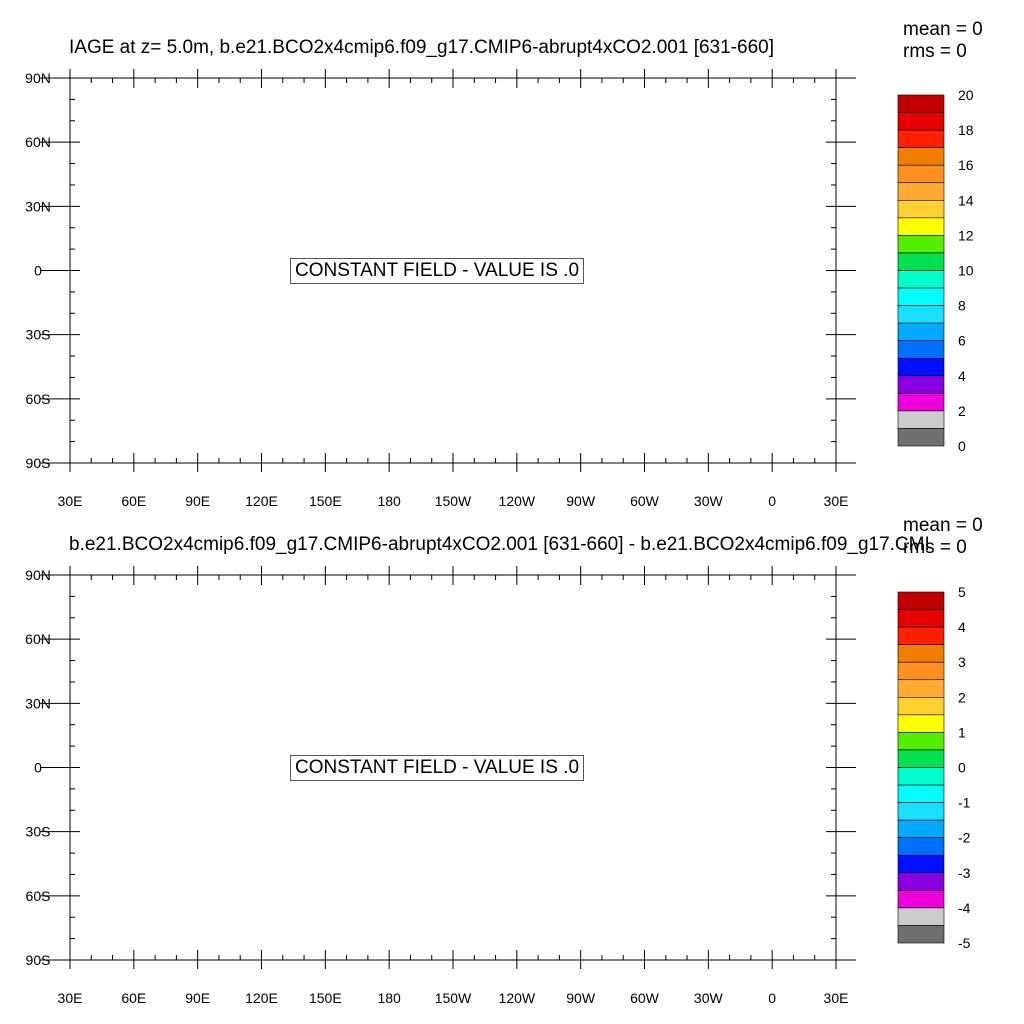  What do you see at coordinates (966, 130) in the screenshot?
I see `colorbar-label: 18` at bounding box center [966, 130].